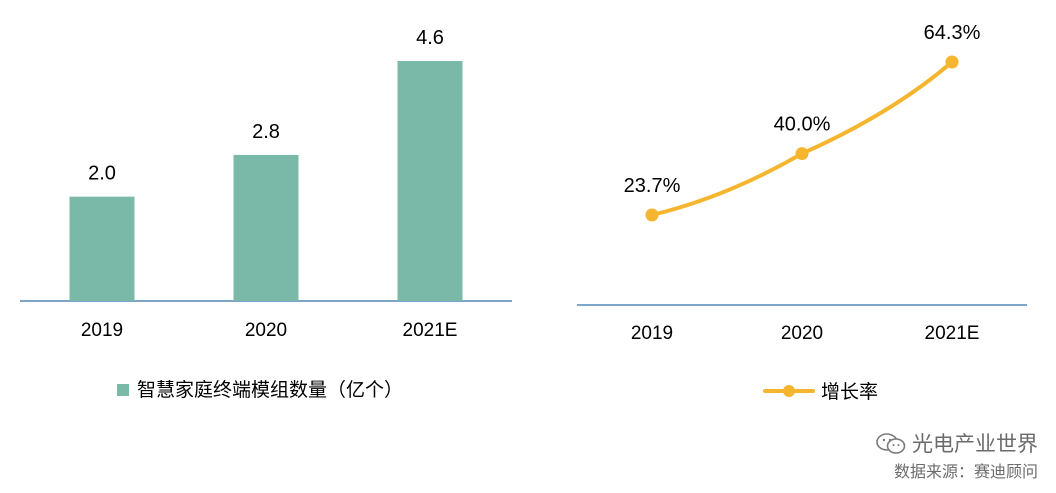 This screenshot has width=1056, height=493. I want to click on line-data-label: 40.0%, so click(802, 125).